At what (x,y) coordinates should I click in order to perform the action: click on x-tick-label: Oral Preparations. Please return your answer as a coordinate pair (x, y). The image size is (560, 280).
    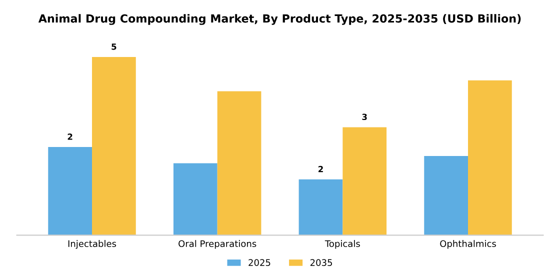
    Looking at the image, I should click on (217, 244).